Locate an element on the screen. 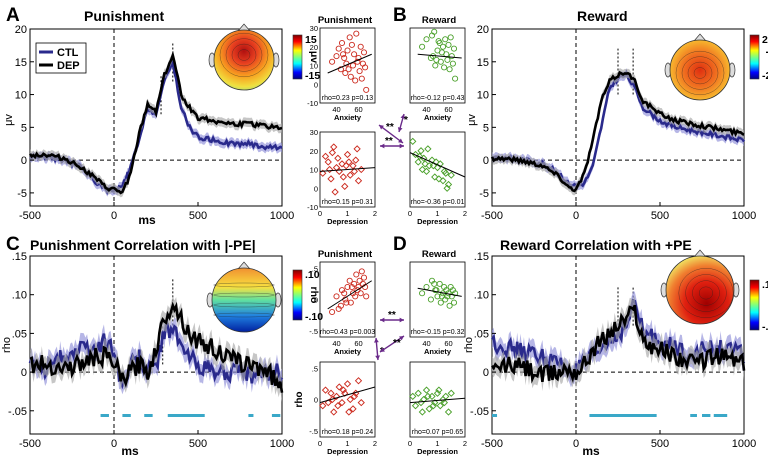  panel-letter-a: A is located at coordinates (13, 15).